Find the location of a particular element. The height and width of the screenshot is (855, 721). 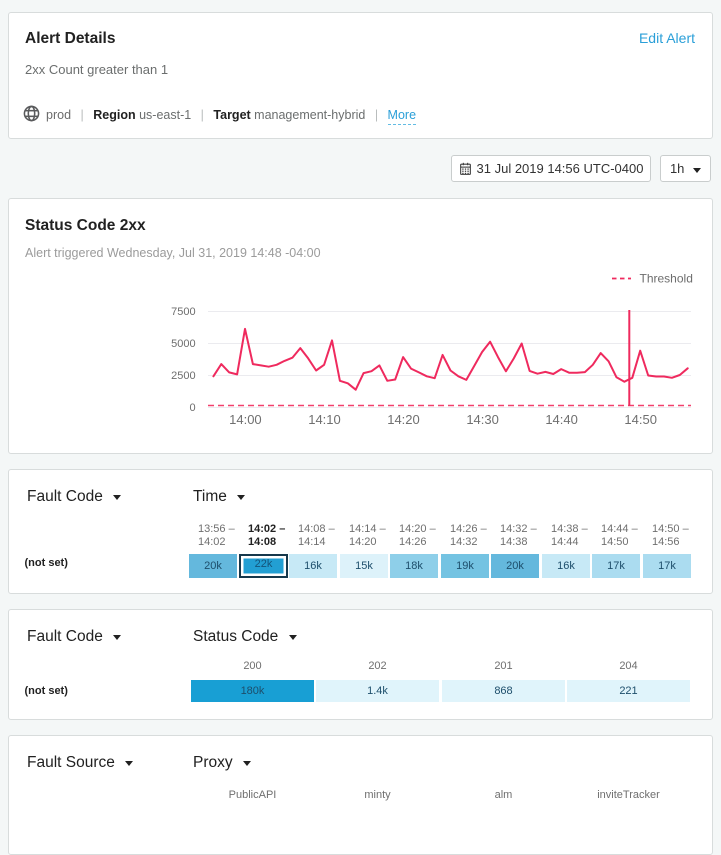

svg-text: Threshold is located at coordinates (666, 279).